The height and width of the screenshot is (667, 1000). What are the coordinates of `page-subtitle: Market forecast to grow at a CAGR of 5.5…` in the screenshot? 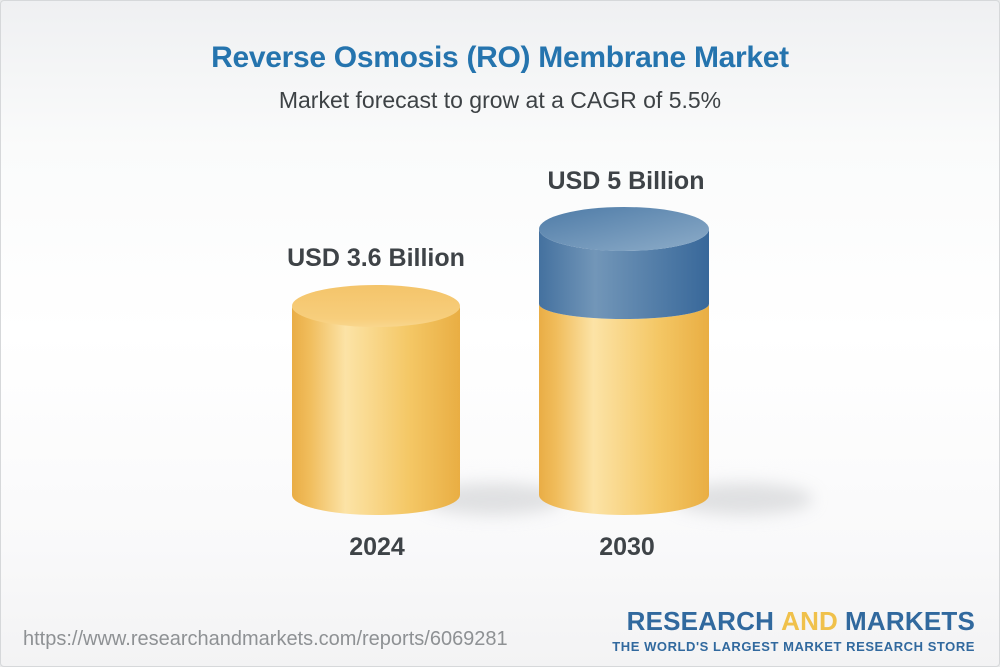 It's located at (500, 100).